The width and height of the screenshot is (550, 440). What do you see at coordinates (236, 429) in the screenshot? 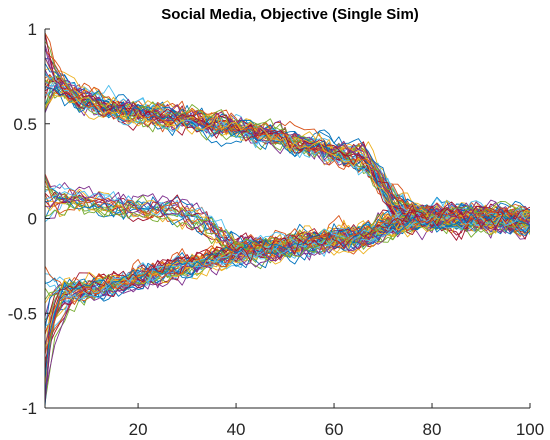
I see `x-tick-label: 40` at bounding box center [236, 429].